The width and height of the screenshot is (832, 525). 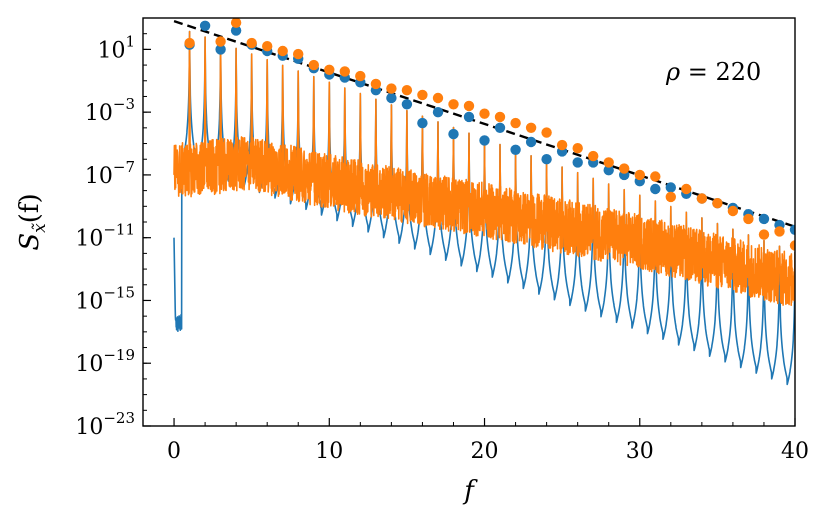 What do you see at coordinates (110, 173) in the screenshot?
I see `y-tick-label: 10⁻⁷` at bounding box center [110, 173].